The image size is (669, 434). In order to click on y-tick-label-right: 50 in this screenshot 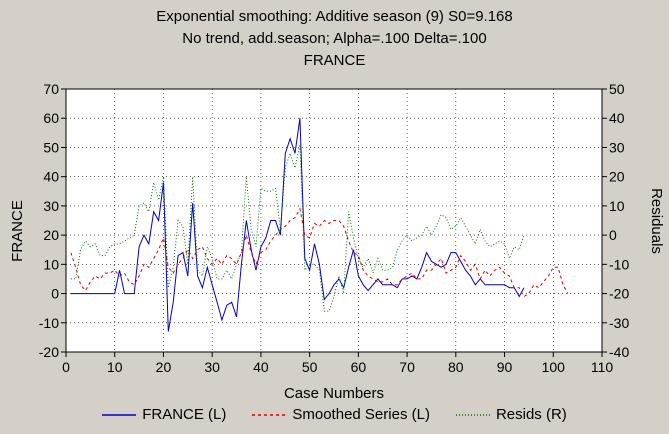, I will do `click(617, 89)`.